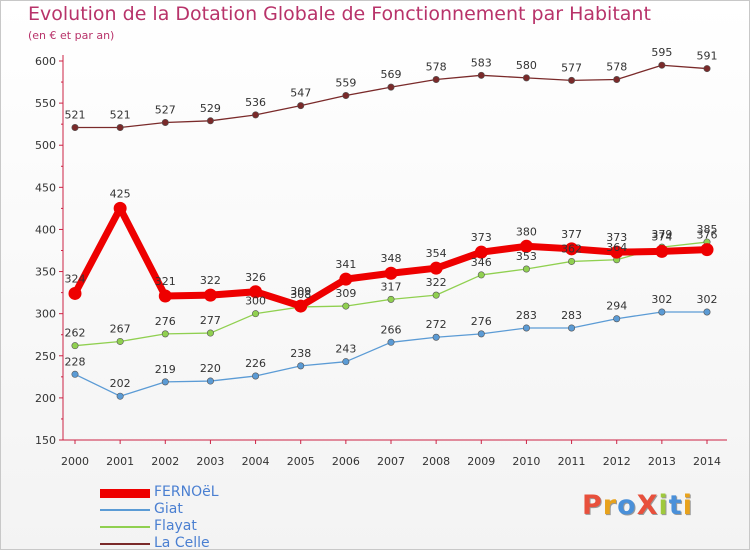  Describe the element at coordinates (210, 461) in the screenshot. I see `x-tick-label: 2003` at that location.